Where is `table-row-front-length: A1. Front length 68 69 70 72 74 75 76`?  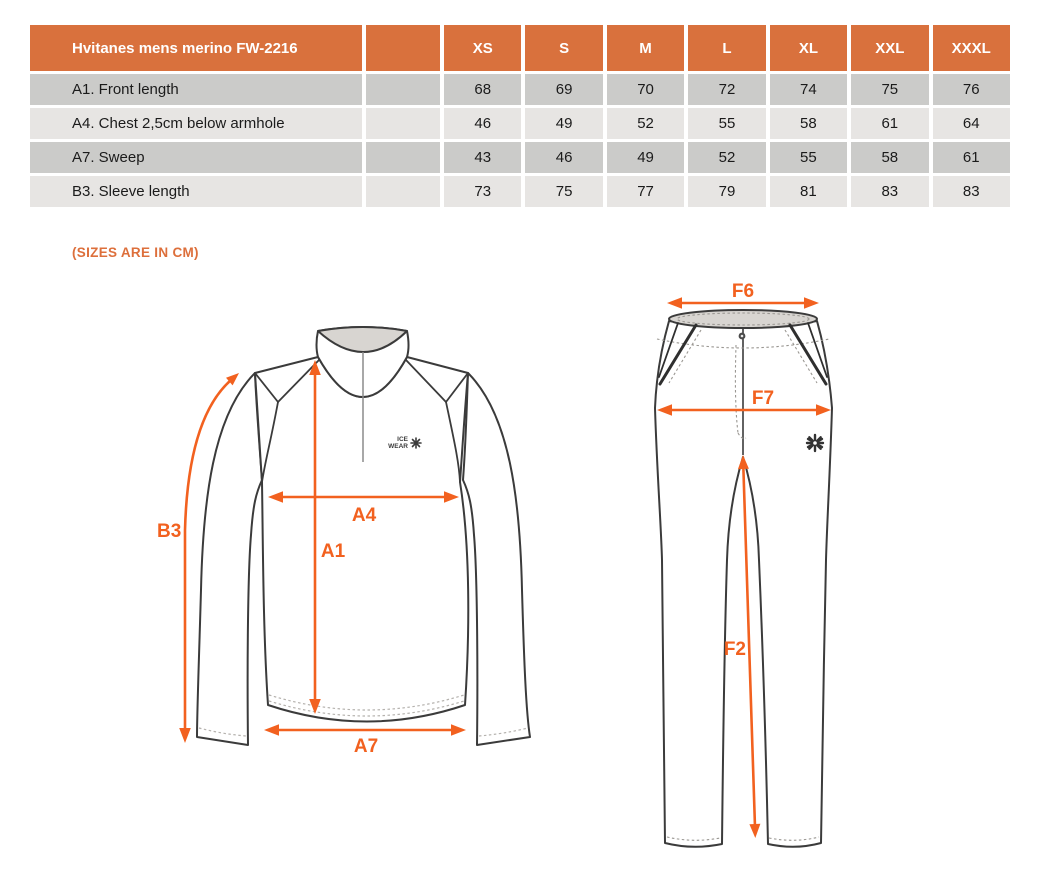 table-row-front-length: A1. Front length 68 69 70 72 74 75 76 is located at coordinates (520, 89).